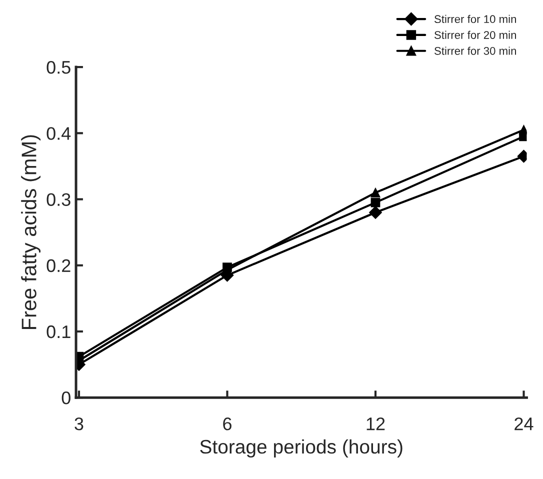  I want to click on legend-label: Stirrer for 10 min, so click(475, 19).